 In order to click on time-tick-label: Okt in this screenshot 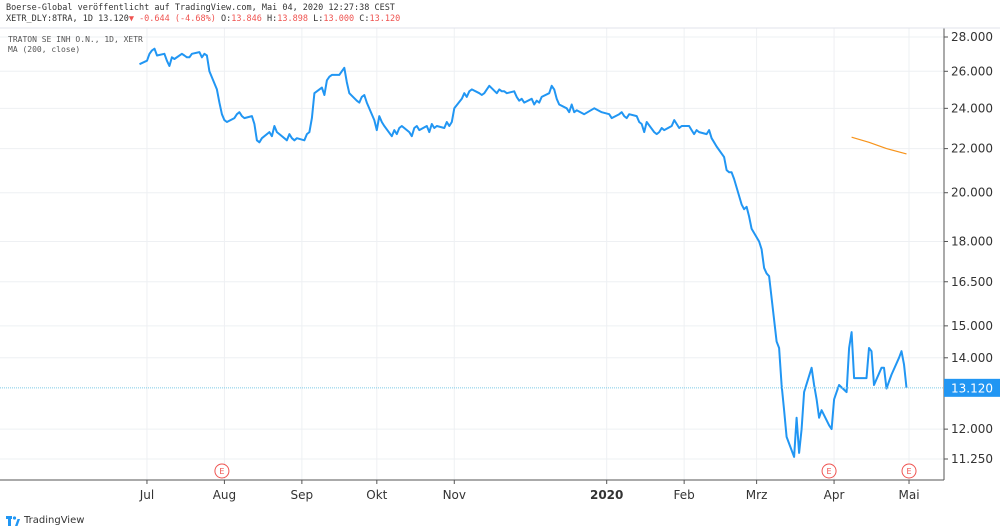, I will do `click(376, 495)`.